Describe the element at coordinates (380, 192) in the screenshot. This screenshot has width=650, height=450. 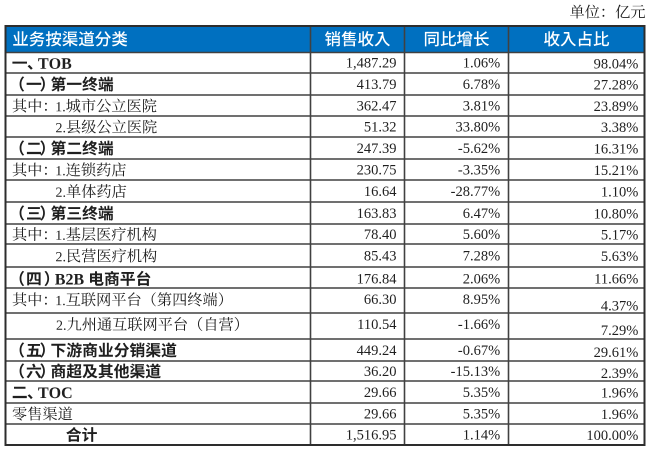
I see `svg-text: 16.64` at that location.